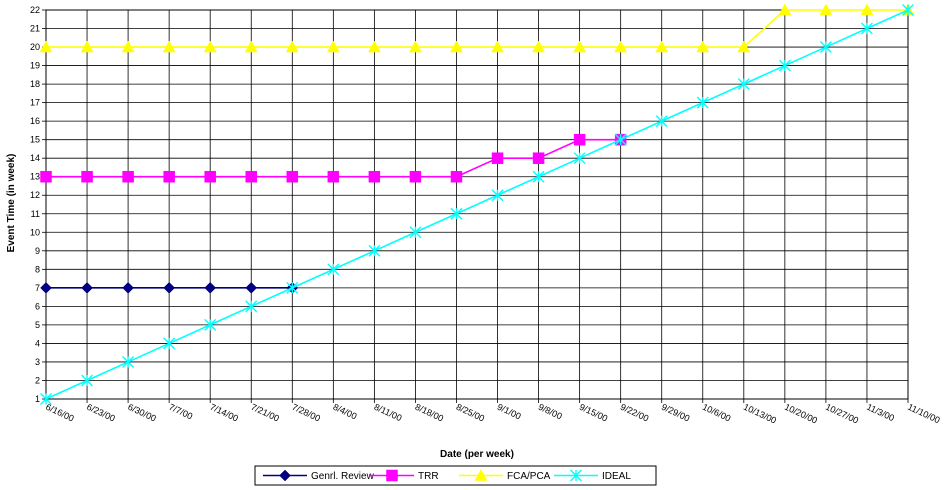  I want to click on y-tick-label: 10, so click(35, 232).